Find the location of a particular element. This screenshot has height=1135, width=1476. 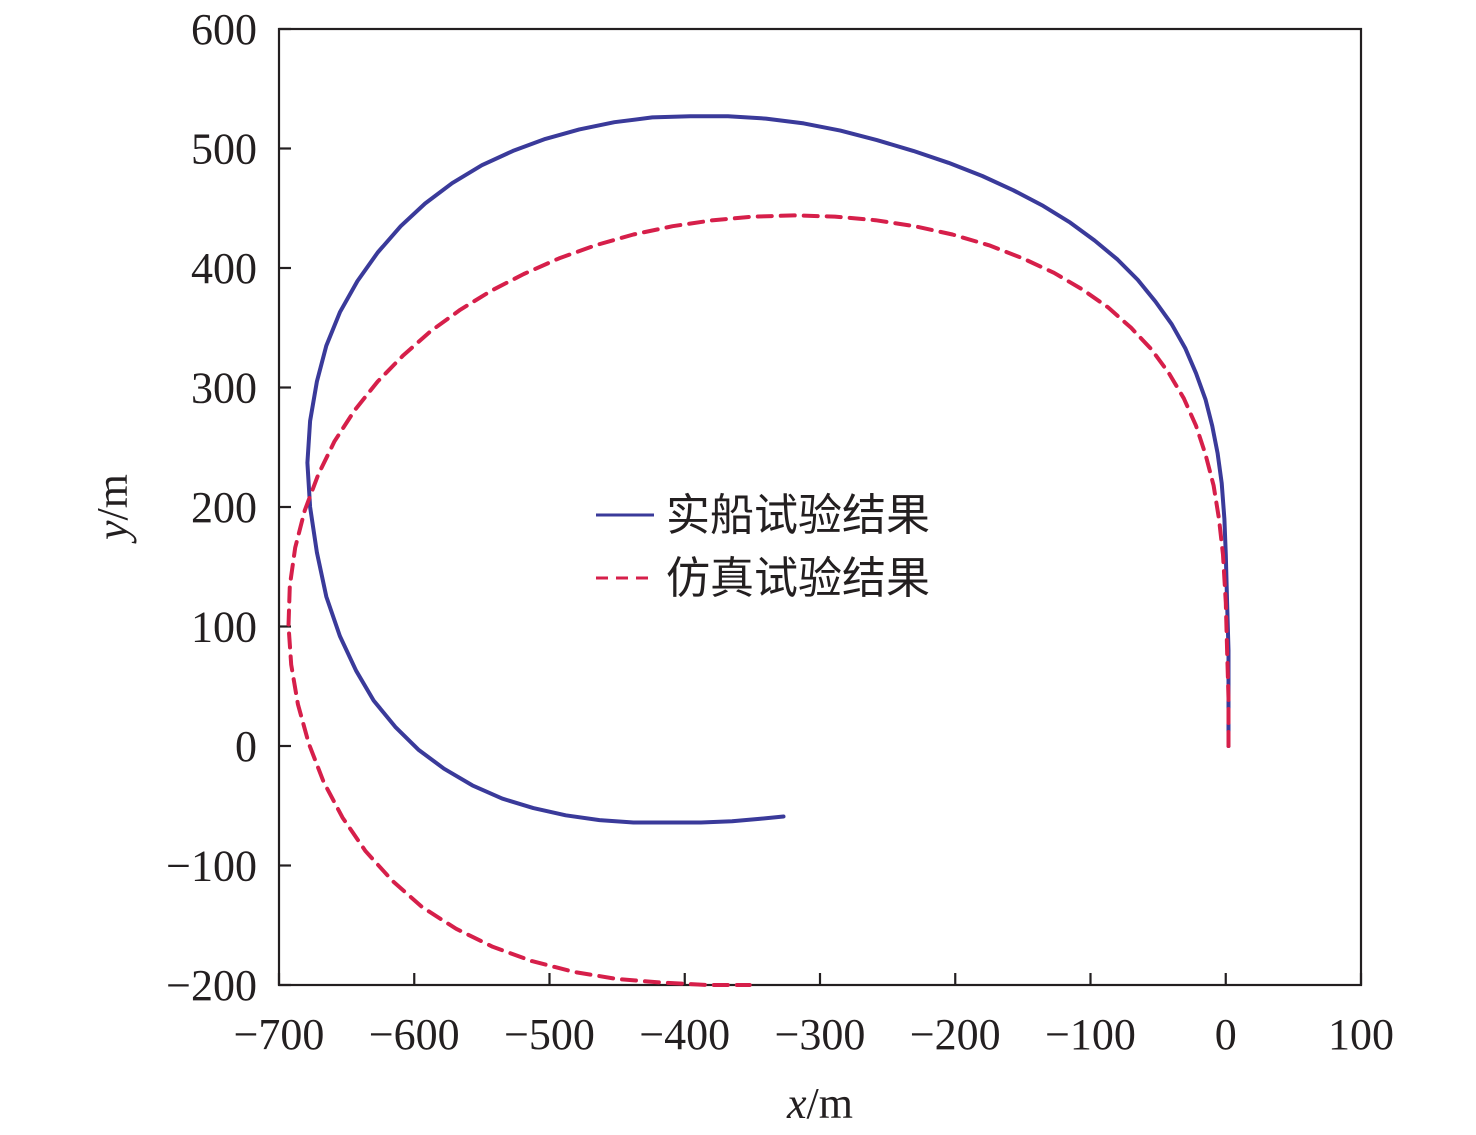

x-tick-label: −200 is located at coordinates (955, 1034).